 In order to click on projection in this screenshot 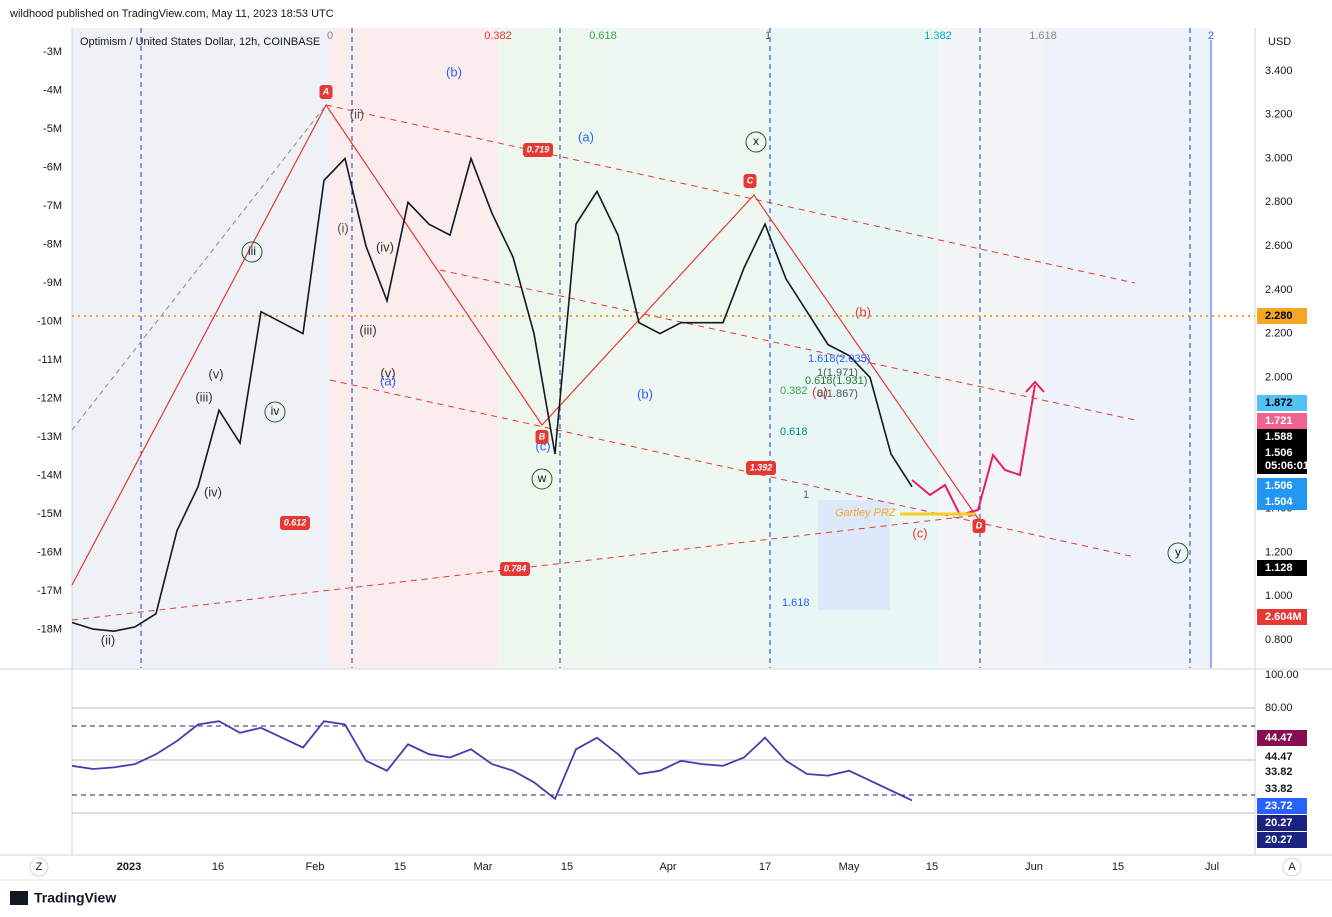, I will do `click(973, 450)`.